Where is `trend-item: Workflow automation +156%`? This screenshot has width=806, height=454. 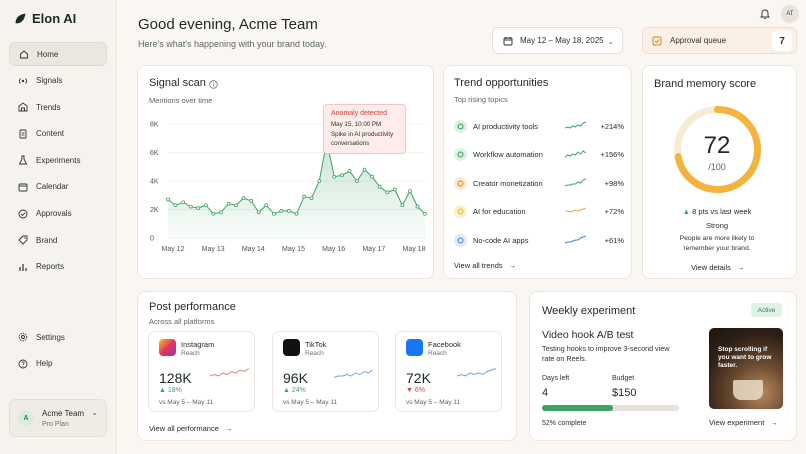 trend-item: Workflow automation +156% is located at coordinates (539, 155).